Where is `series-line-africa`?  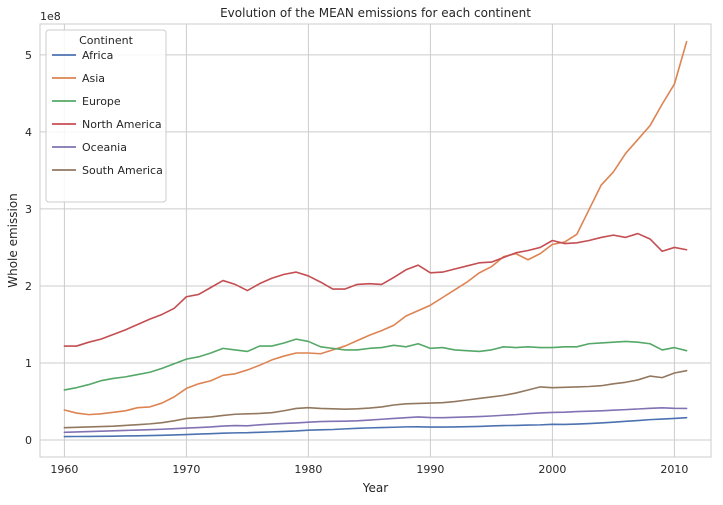 series-line-africa is located at coordinates (375, 427).